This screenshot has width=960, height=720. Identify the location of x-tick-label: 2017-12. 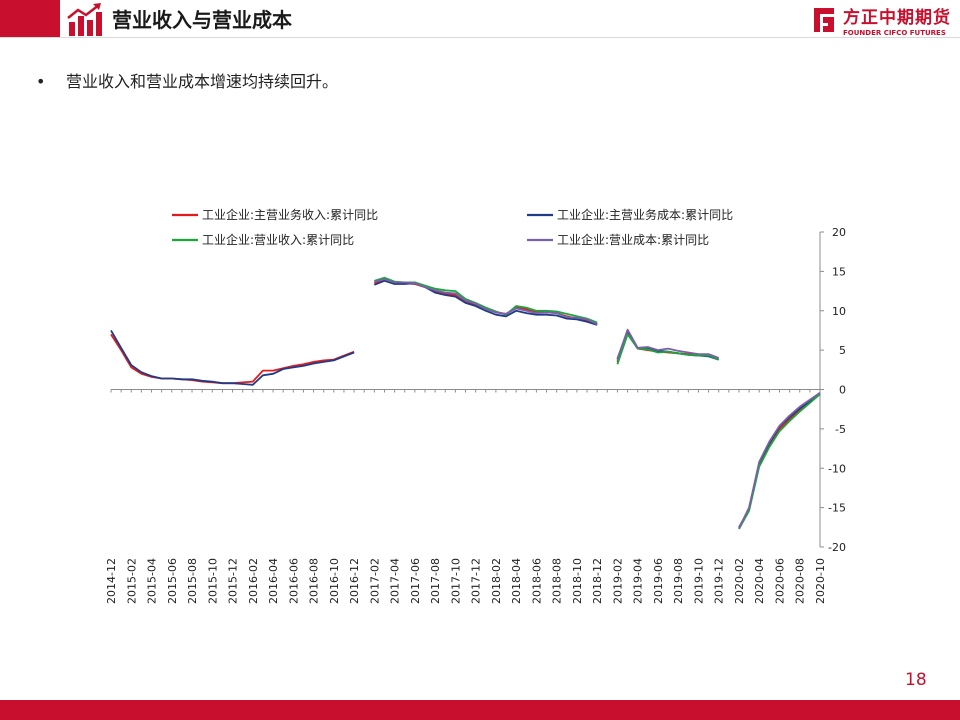
(476, 581).